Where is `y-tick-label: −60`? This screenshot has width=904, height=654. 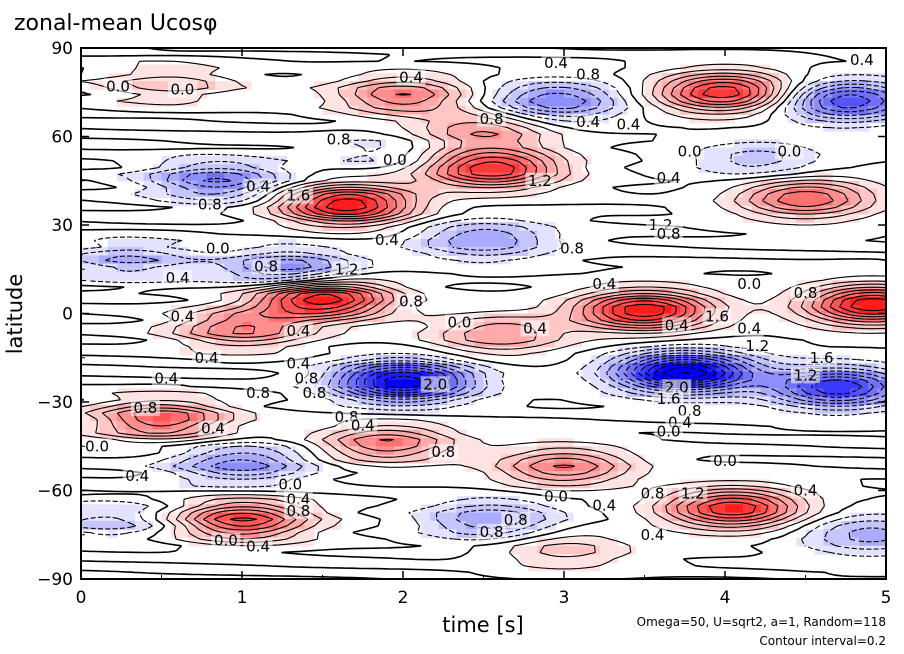 y-tick-label: −60 is located at coordinates (55, 492).